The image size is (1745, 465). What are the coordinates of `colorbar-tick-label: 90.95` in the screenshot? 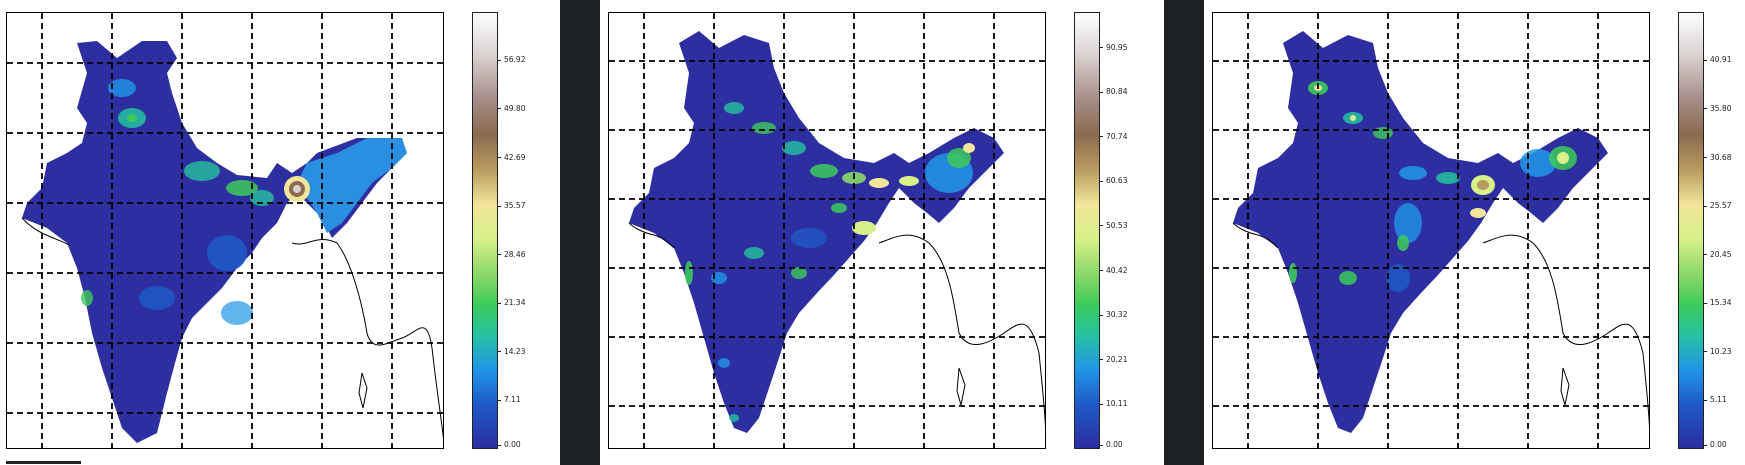 It's located at (1113, 47).